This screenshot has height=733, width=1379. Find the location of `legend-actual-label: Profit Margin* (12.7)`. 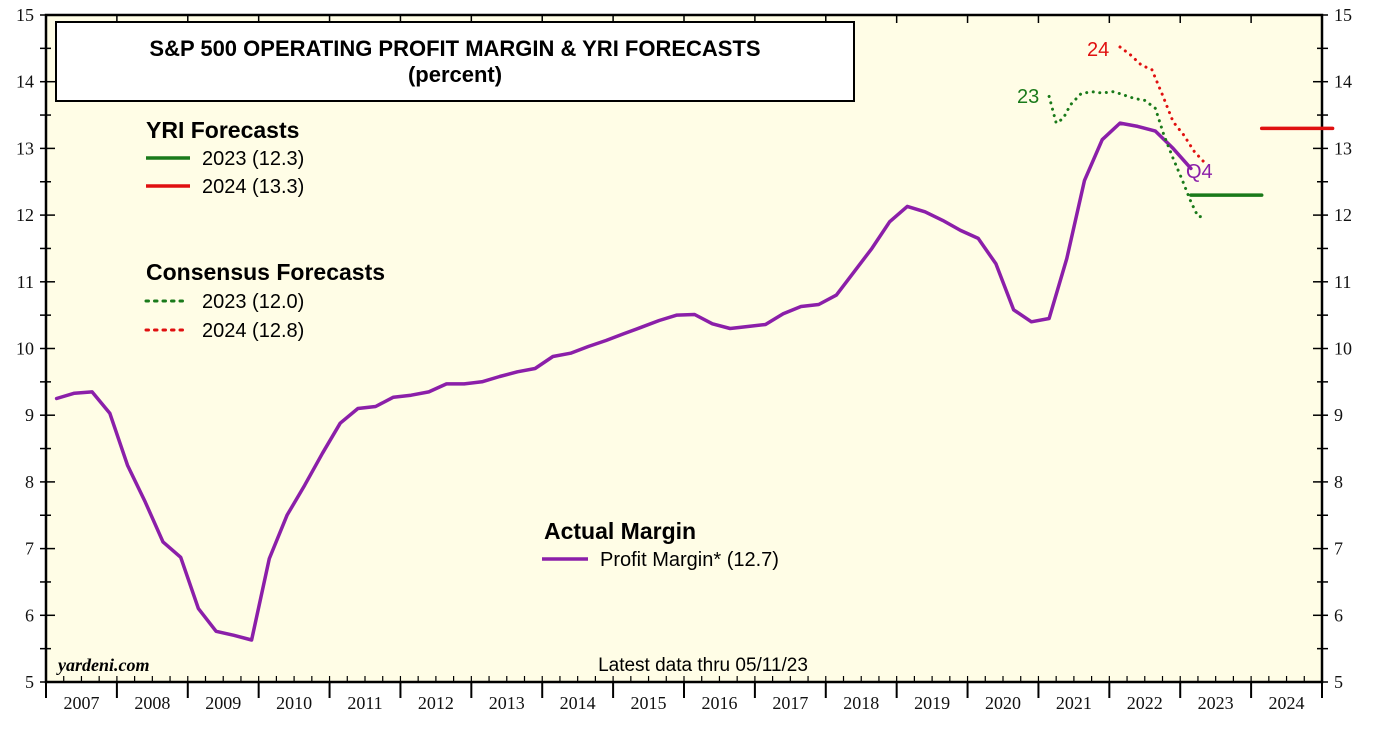

legend-actual-label: Profit Margin* (12.7) is located at coordinates (689, 560).